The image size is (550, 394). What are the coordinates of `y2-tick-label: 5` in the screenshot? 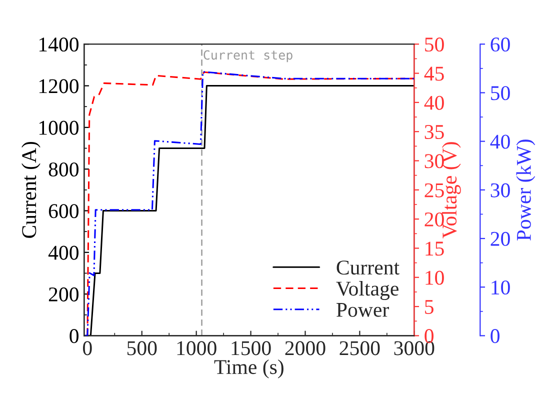 It's located at (429, 307).